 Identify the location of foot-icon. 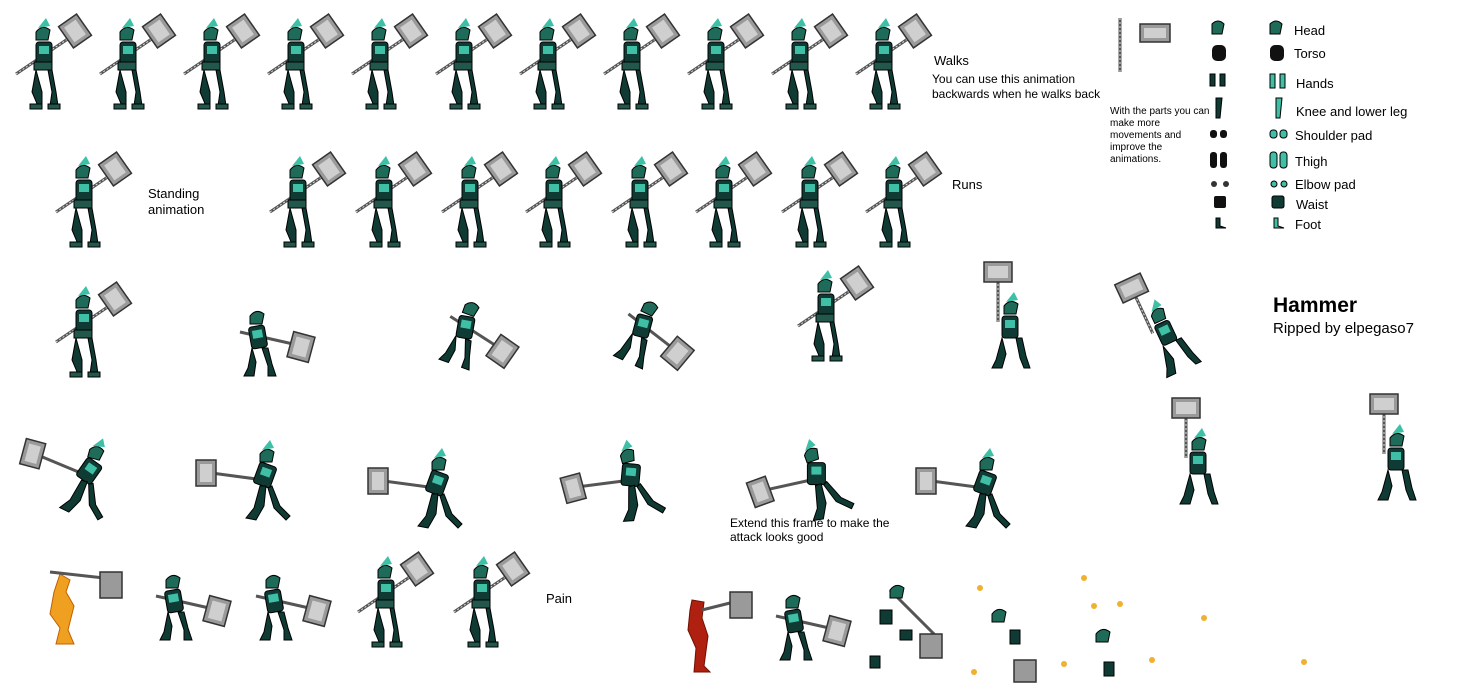
(1250, 223).